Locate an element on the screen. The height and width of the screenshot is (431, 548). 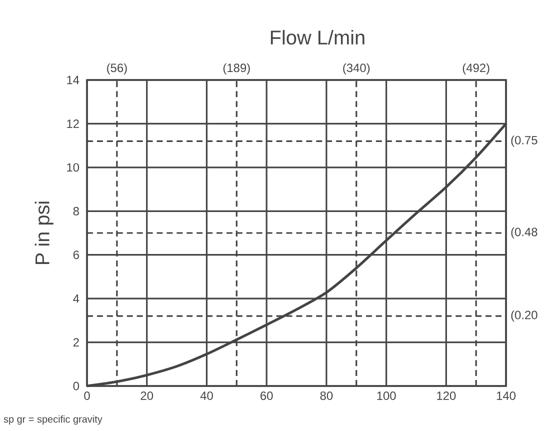
y-tick-label: 6 is located at coordinates (76, 255).